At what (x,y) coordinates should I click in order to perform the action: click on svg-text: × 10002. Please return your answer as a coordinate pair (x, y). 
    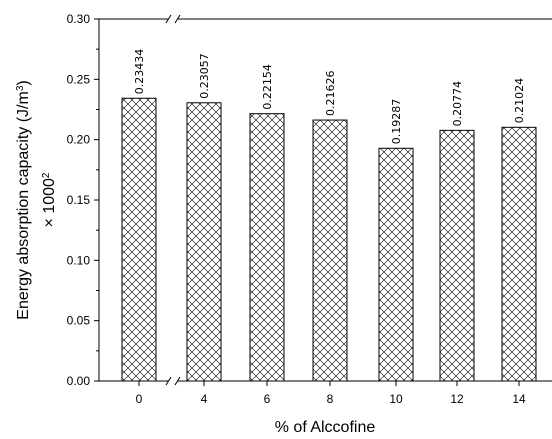
    Looking at the image, I should click on (50, 199).